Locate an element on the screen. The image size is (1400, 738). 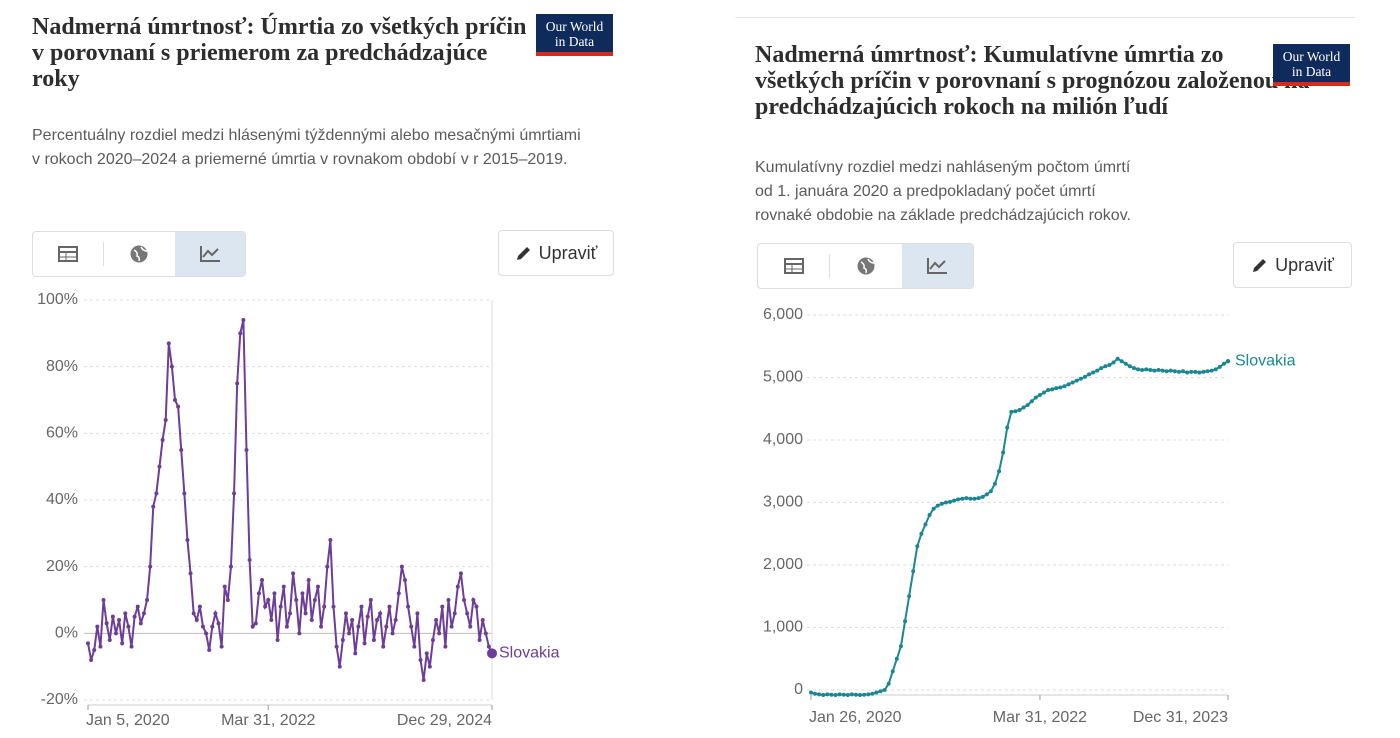
y-tick-label: 4,000 is located at coordinates (783, 439).